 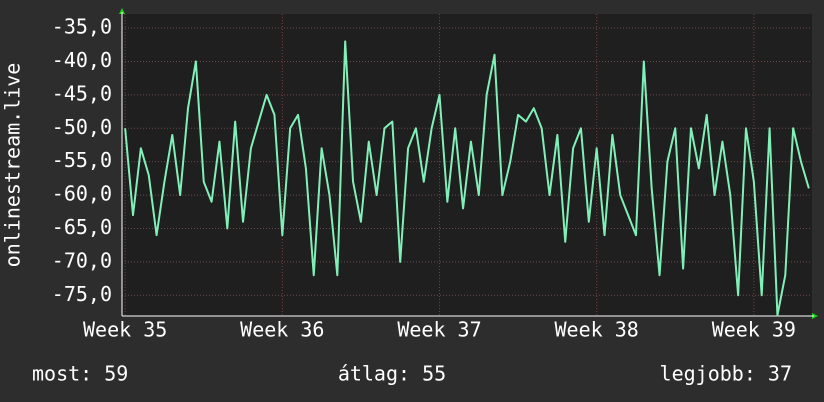 I want to click on y-tick-label: -45,0, so click(x=82, y=93).